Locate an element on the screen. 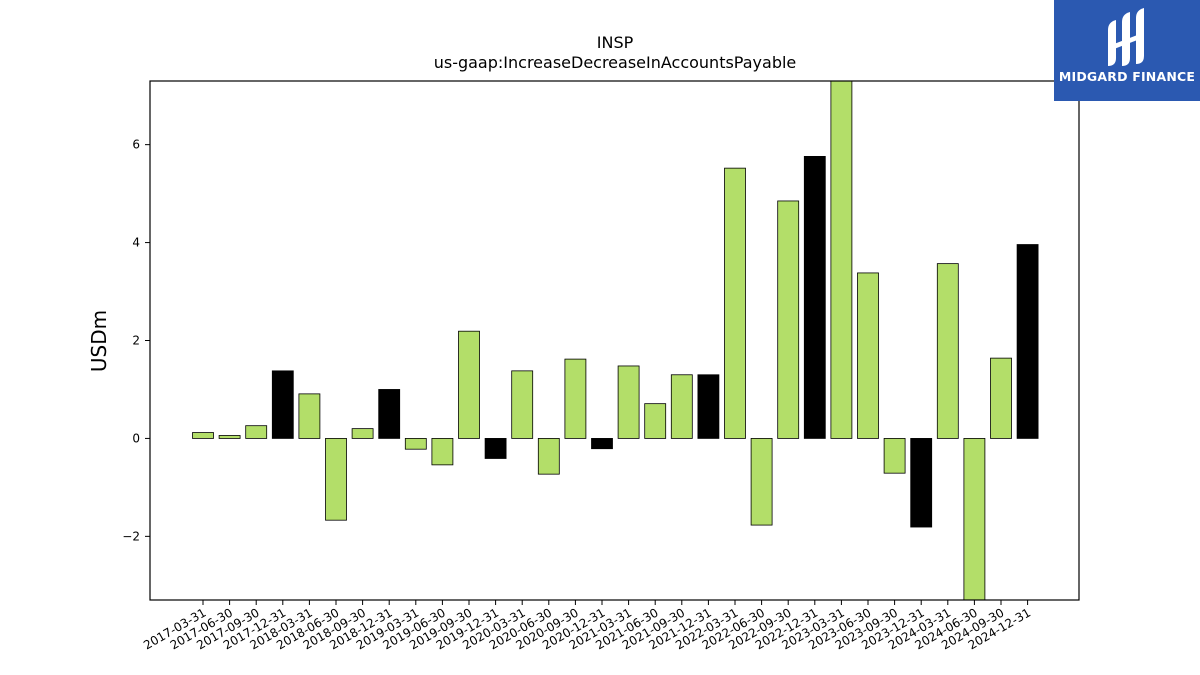  y-axis-label: USDm is located at coordinates (99, 341).